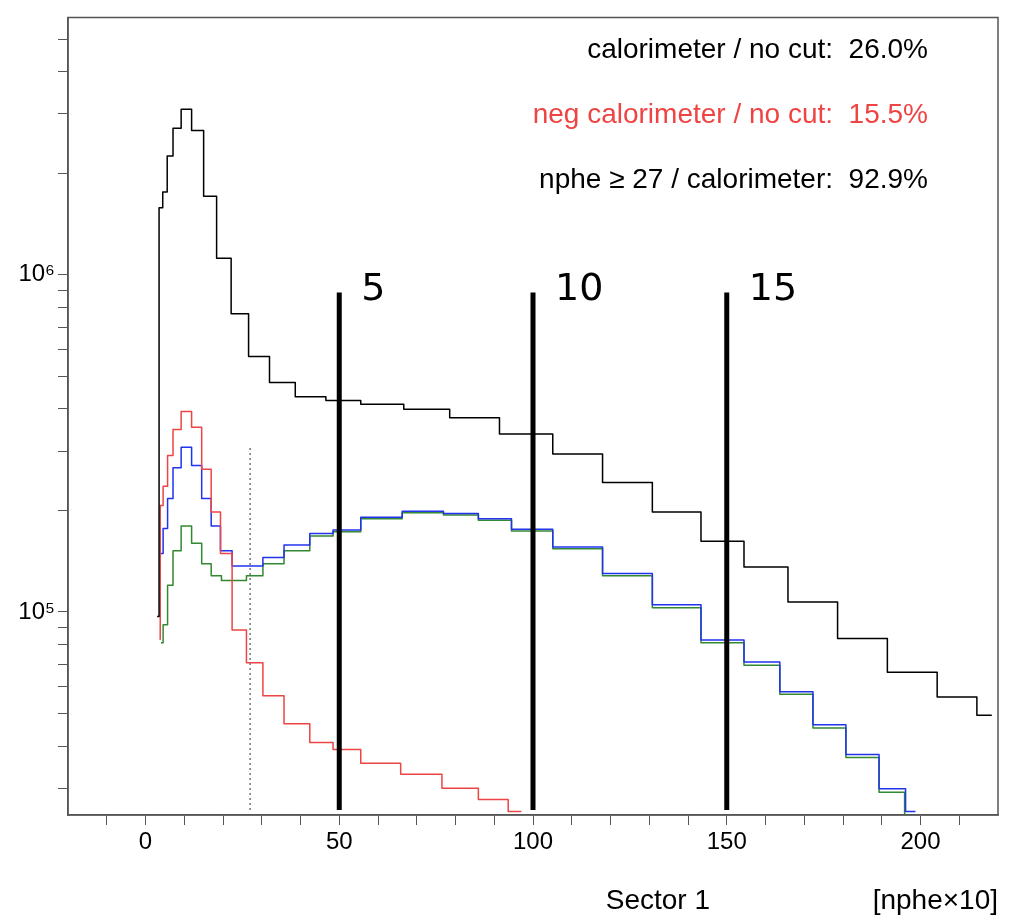  Describe the element at coordinates (373, 287) in the screenshot. I see `annotation: 5` at that location.